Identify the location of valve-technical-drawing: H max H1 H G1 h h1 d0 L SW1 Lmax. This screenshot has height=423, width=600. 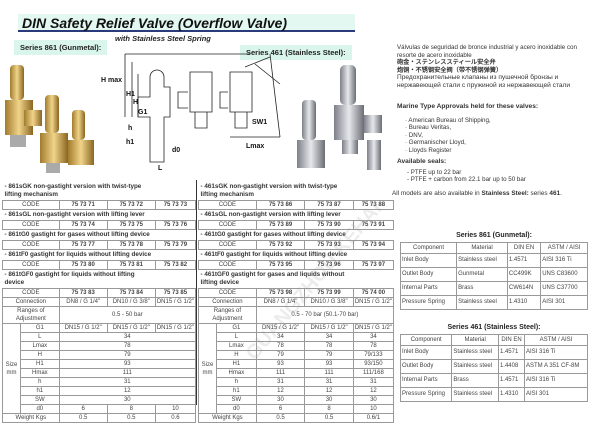
(190, 112).